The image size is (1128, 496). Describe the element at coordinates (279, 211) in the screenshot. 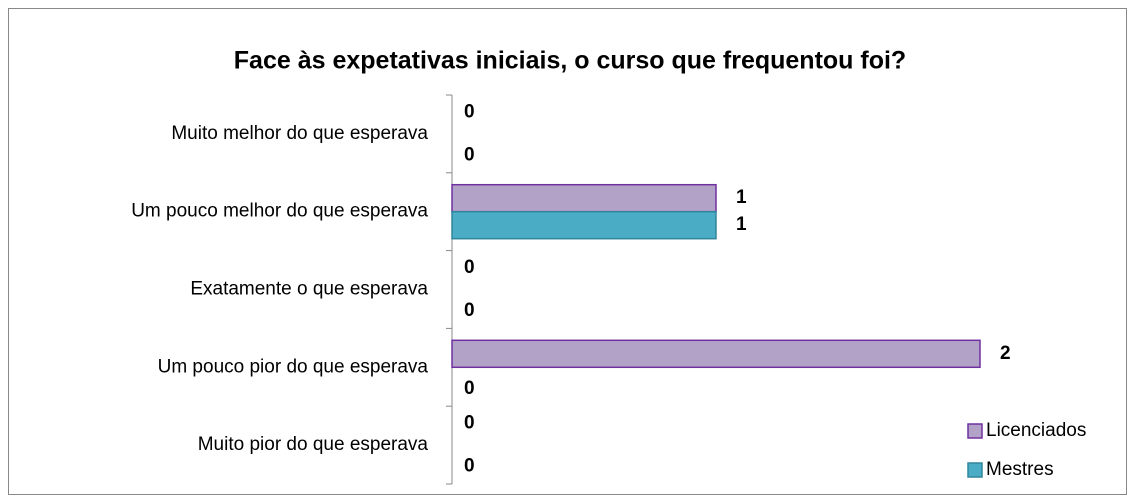

I see `y-tick-label: Um pouco melhor do que esperava` at that location.